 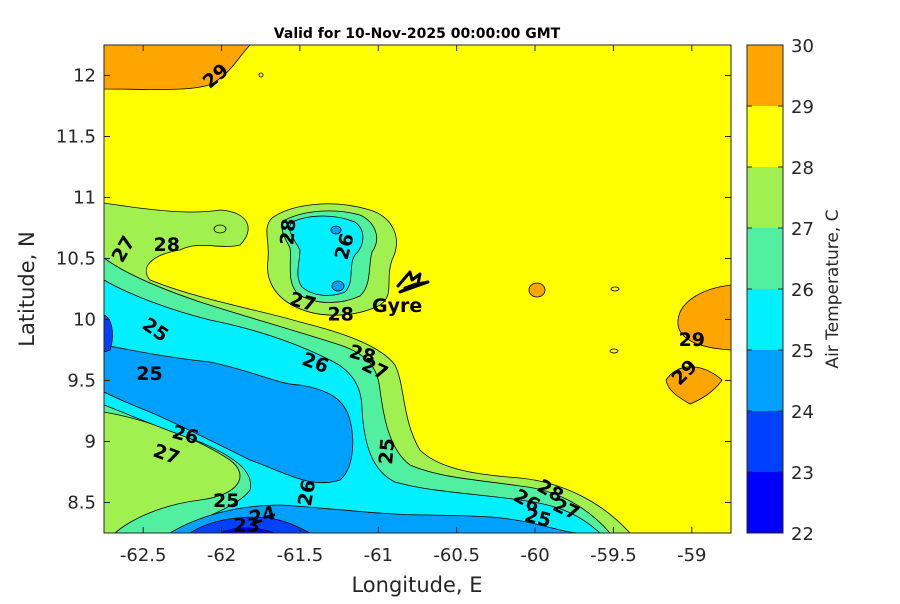 What do you see at coordinates (143, 555) in the screenshot?
I see `x-tick-label: -62.5` at bounding box center [143, 555].